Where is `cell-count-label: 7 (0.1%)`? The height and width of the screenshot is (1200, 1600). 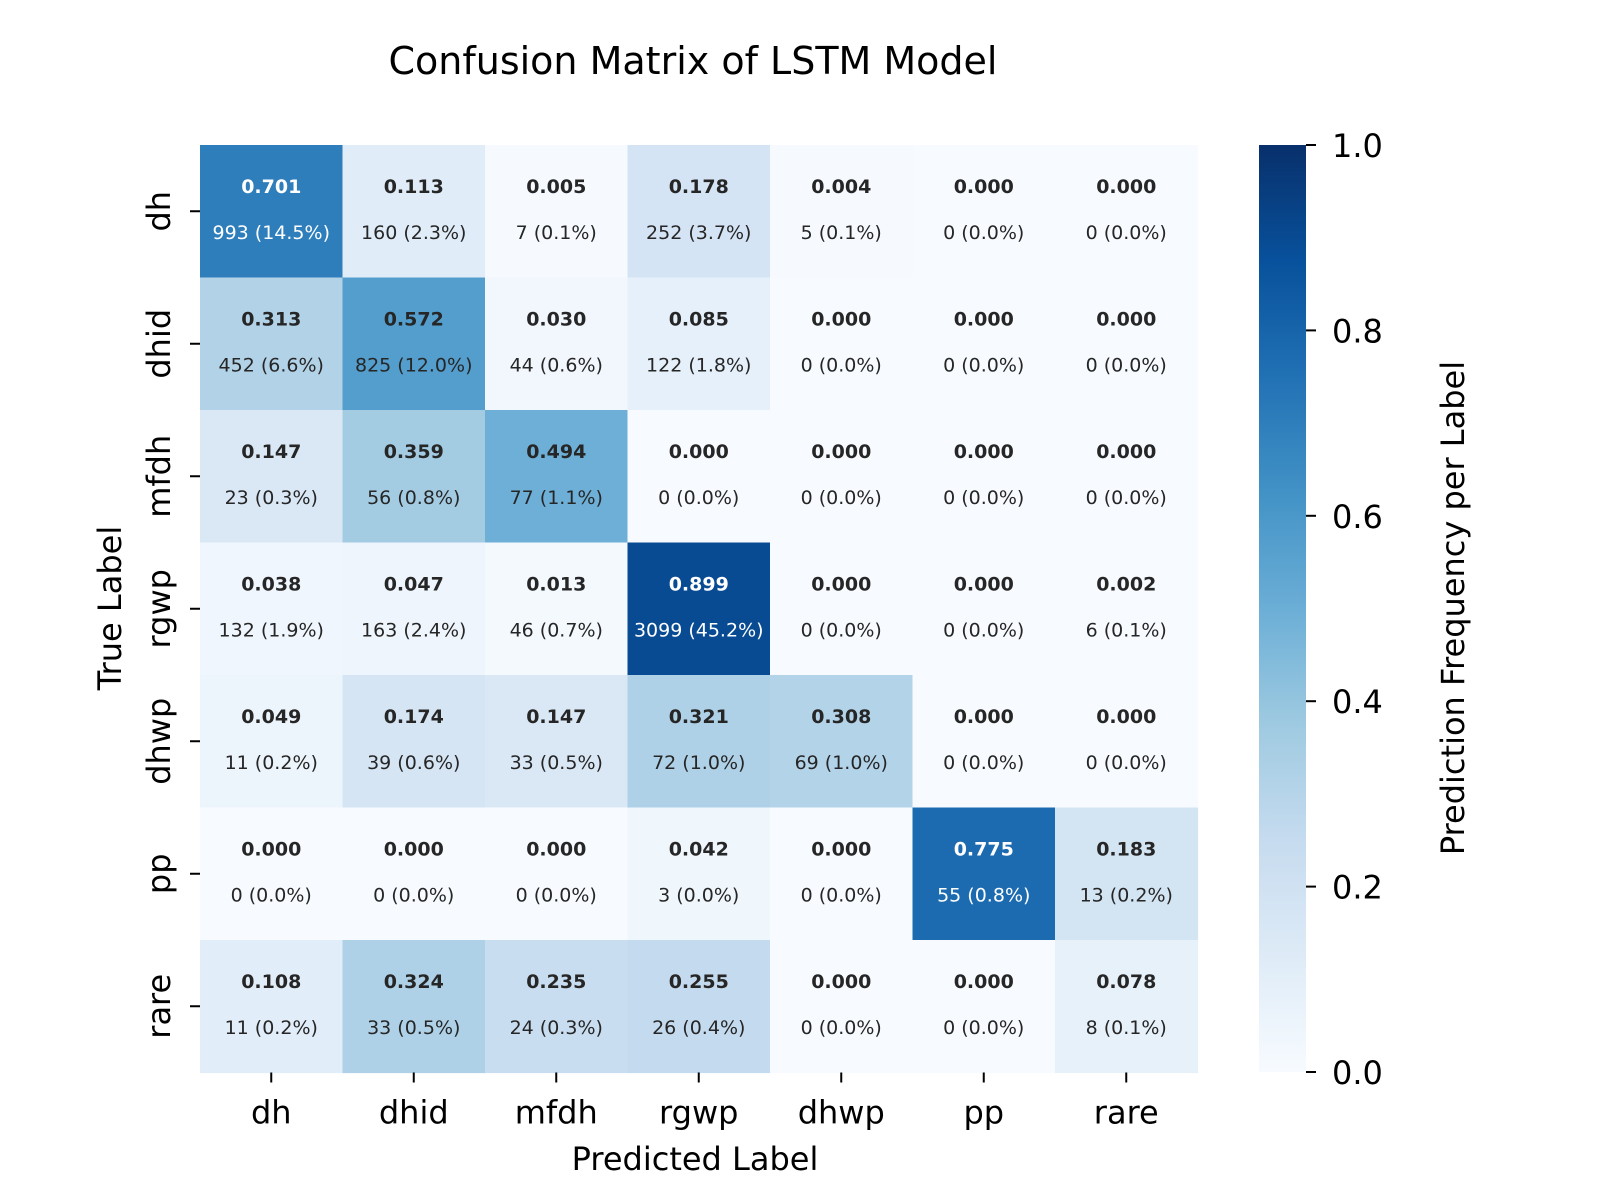 cell-count-label: 7 (0.1%) is located at coordinates (556, 233).